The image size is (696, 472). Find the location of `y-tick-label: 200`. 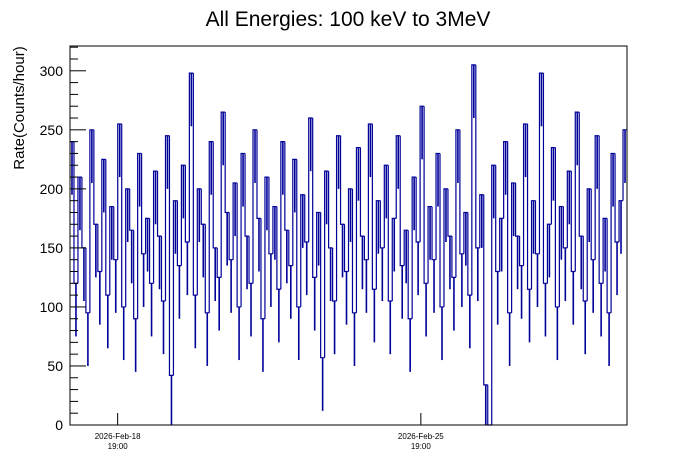

y-tick-label: 200 is located at coordinates (52, 189).